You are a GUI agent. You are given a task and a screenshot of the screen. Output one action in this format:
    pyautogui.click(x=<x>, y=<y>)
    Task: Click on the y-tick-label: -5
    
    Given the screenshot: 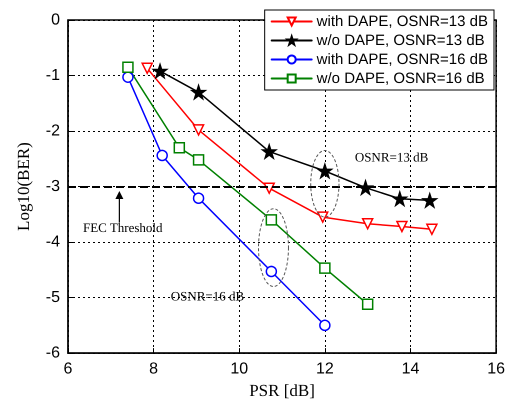 What is the action you would take?
    pyautogui.click(x=53, y=297)
    